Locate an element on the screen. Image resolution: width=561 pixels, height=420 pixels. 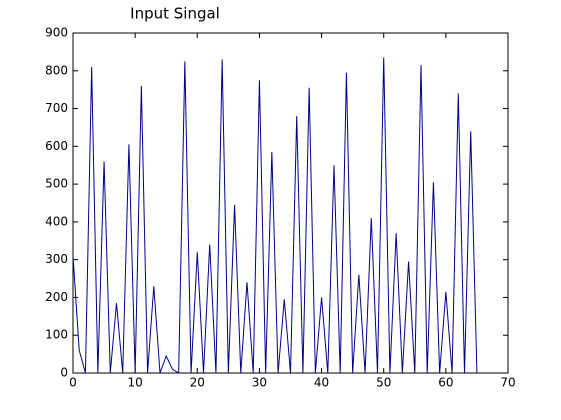
x-tick-label: 60 is located at coordinates (445, 383).